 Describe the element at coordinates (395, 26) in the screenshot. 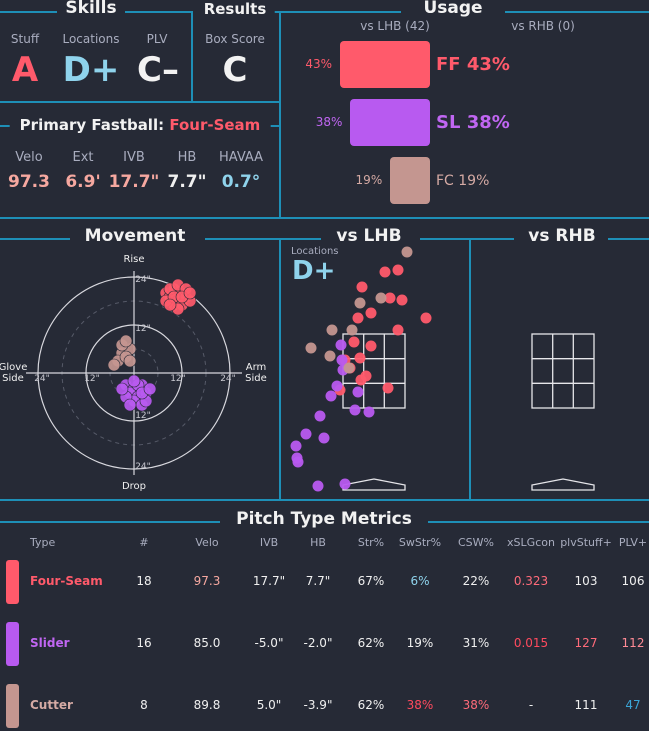

I see `usage-header-lhb: vs LHB (42)` at that location.